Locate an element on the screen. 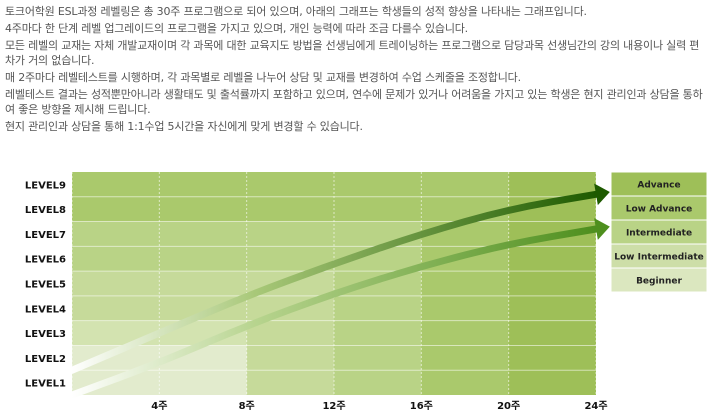  legend-label: Beginner is located at coordinates (659, 282).